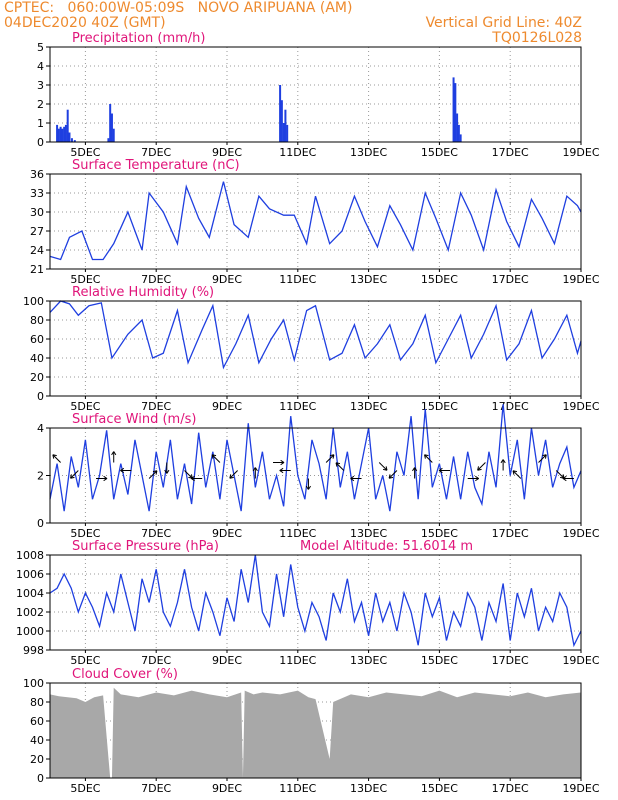 This screenshot has width=618, height=800. I want to click on pressure-title: Surface Pressure (hPa), so click(145, 546).